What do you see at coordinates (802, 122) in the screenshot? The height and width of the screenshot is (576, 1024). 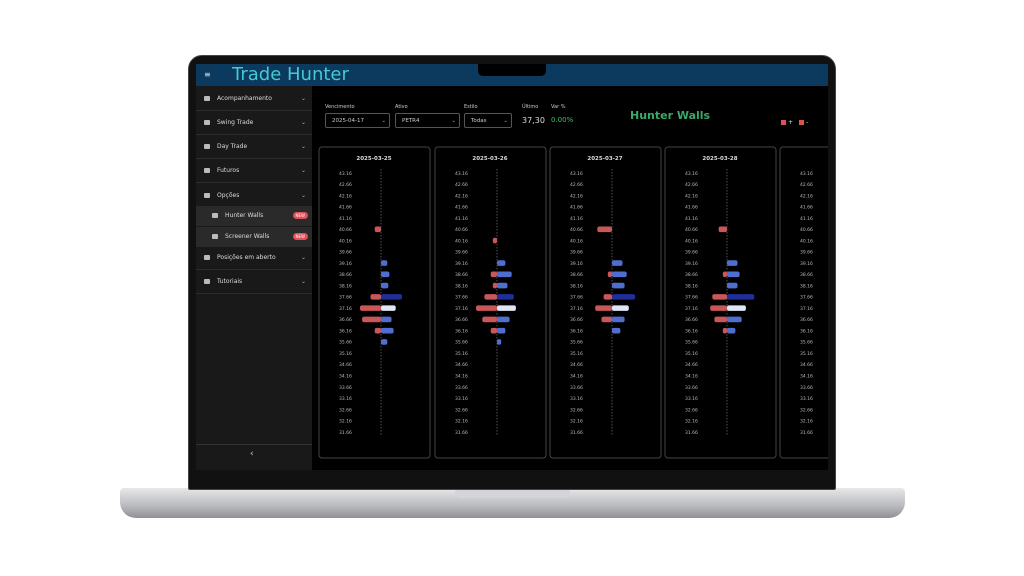 I see `legend-swatch` at bounding box center [802, 122].